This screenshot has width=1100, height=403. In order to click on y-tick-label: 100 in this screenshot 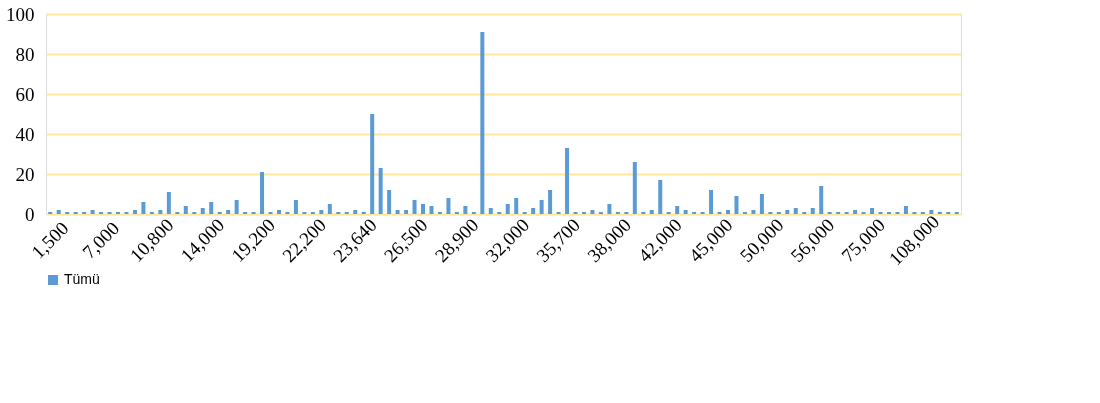, I will do `click(20, 14)`.